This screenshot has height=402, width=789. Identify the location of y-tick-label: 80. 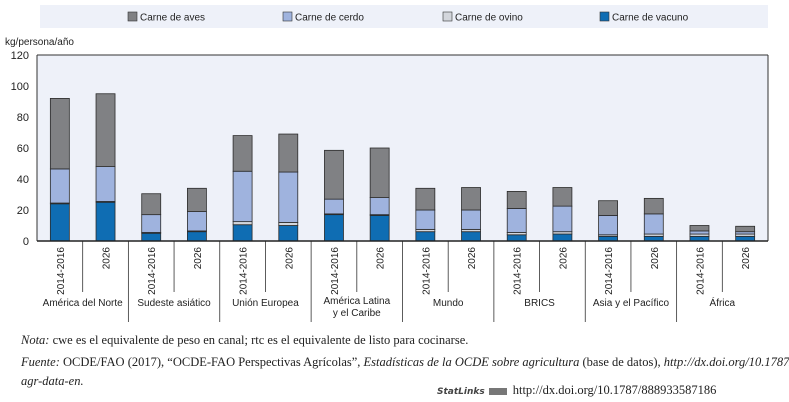
(23, 118).